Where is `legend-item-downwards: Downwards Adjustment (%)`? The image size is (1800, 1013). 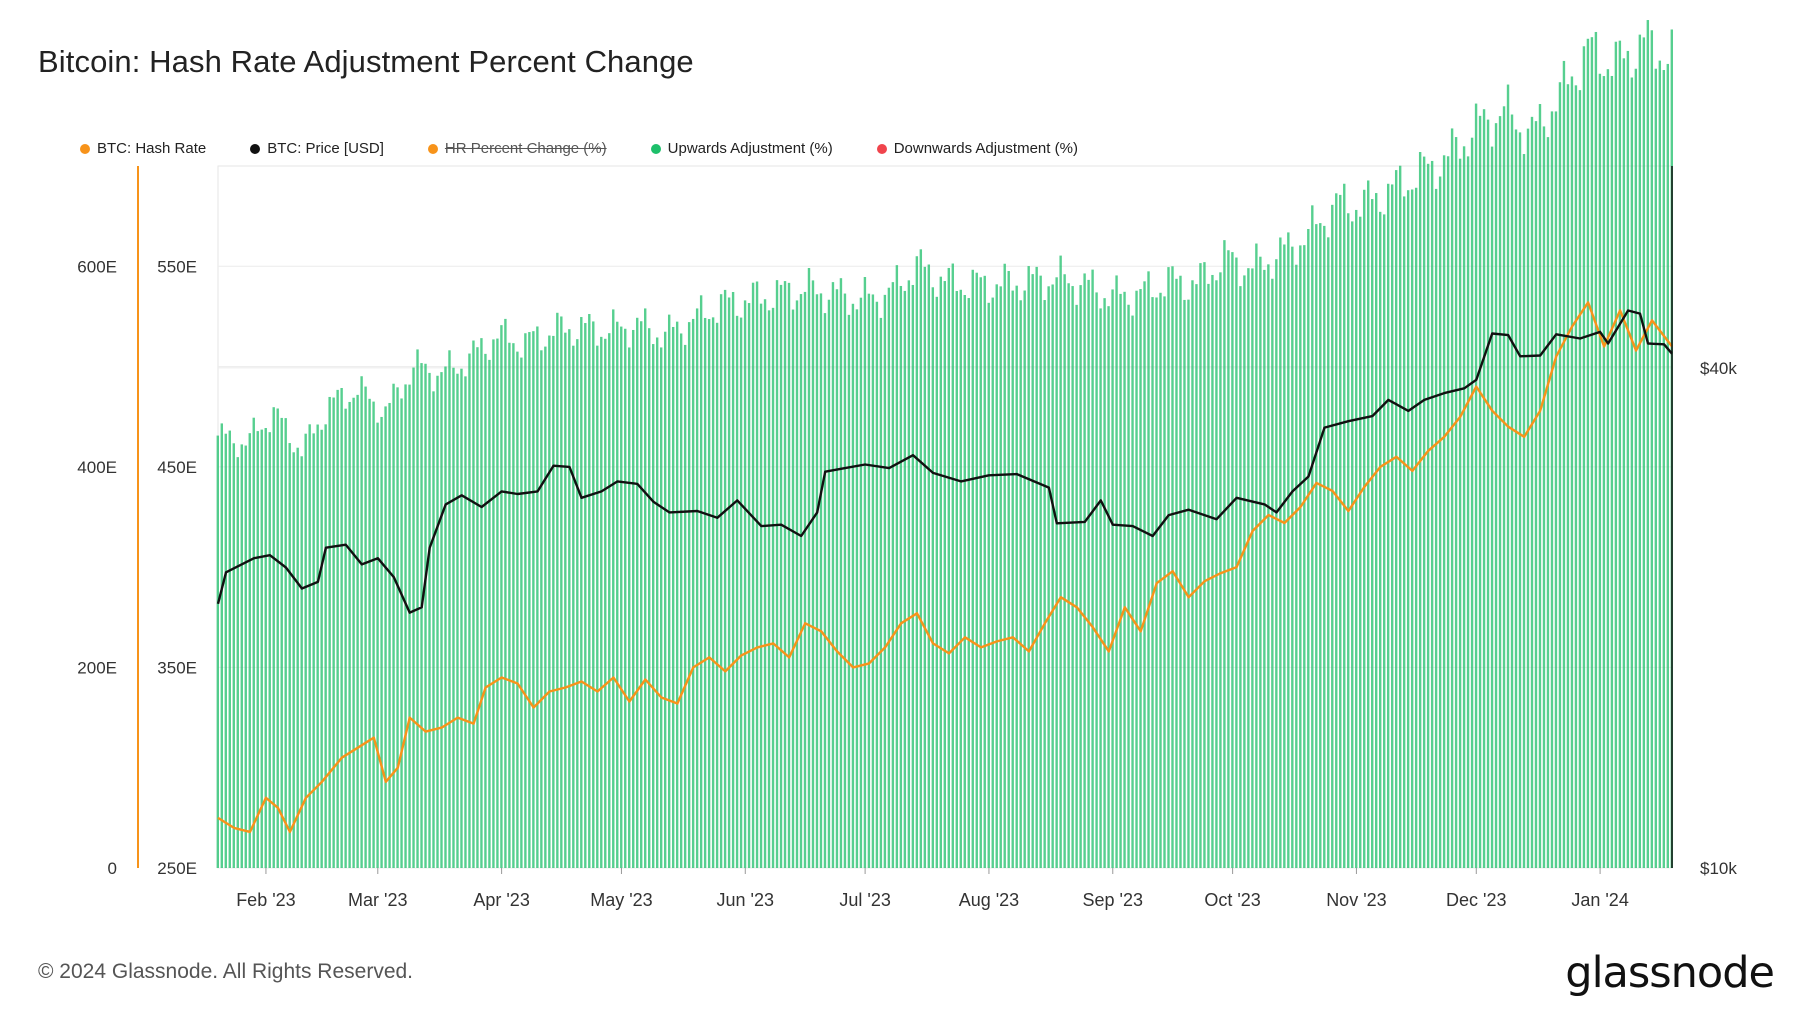
legend-item-downwards: Downwards Adjustment (%) is located at coordinates (977, 148).